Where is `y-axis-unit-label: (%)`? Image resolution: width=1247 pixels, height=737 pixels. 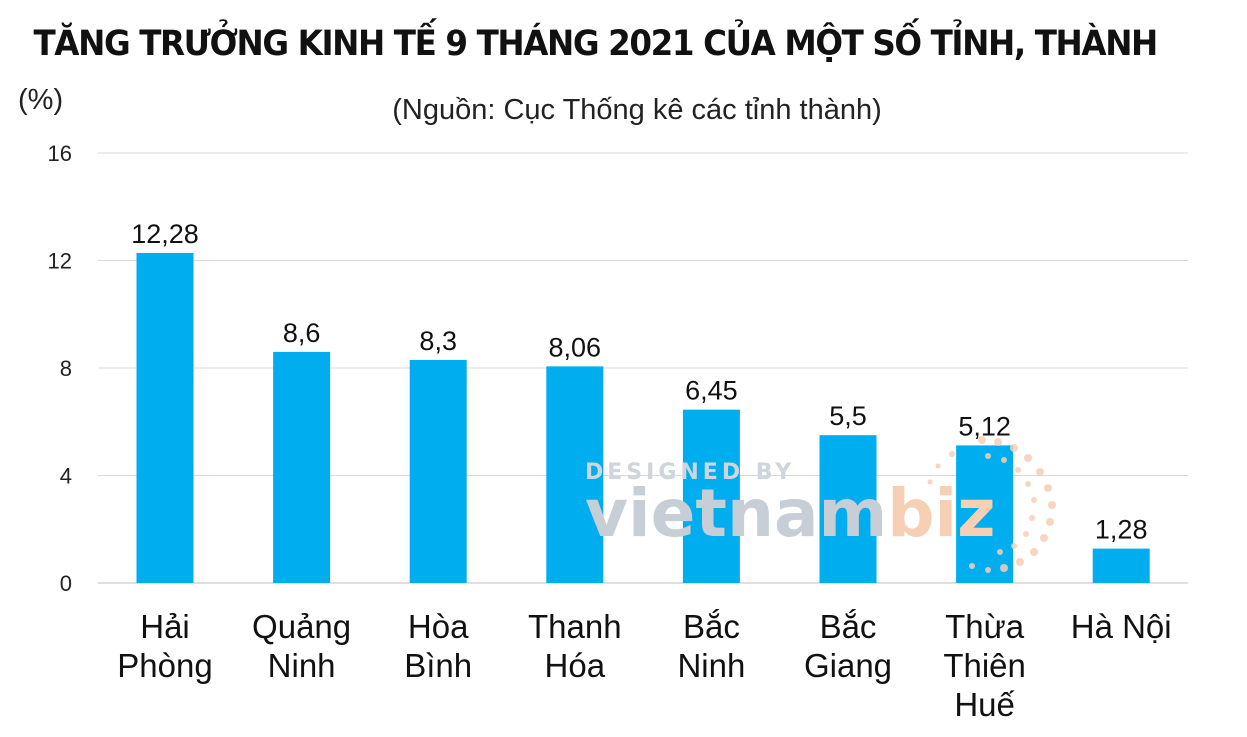 y-axis-unit-label: (%) is located at coordinates (41, 100).